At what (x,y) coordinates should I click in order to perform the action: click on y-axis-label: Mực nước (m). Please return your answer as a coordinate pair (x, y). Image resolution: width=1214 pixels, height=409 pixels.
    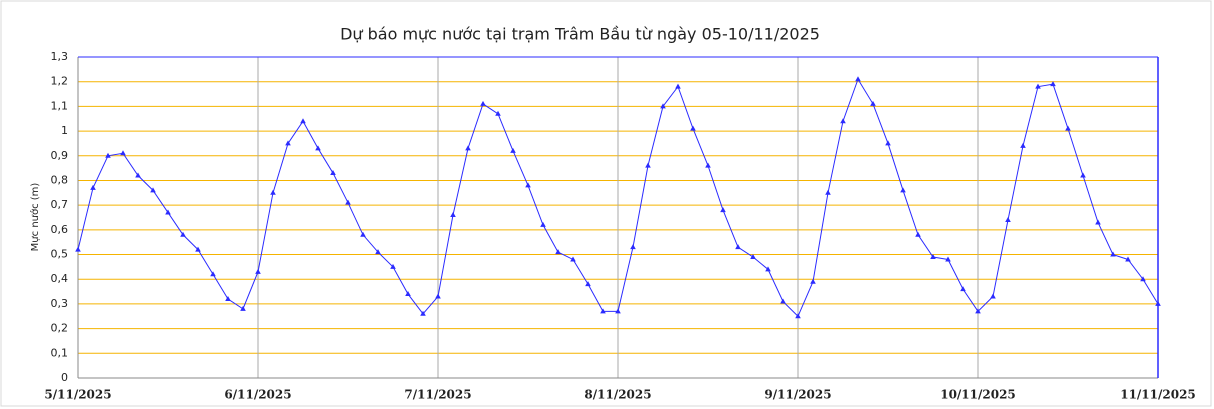
    Looking at the image, I should click on (35, 217).